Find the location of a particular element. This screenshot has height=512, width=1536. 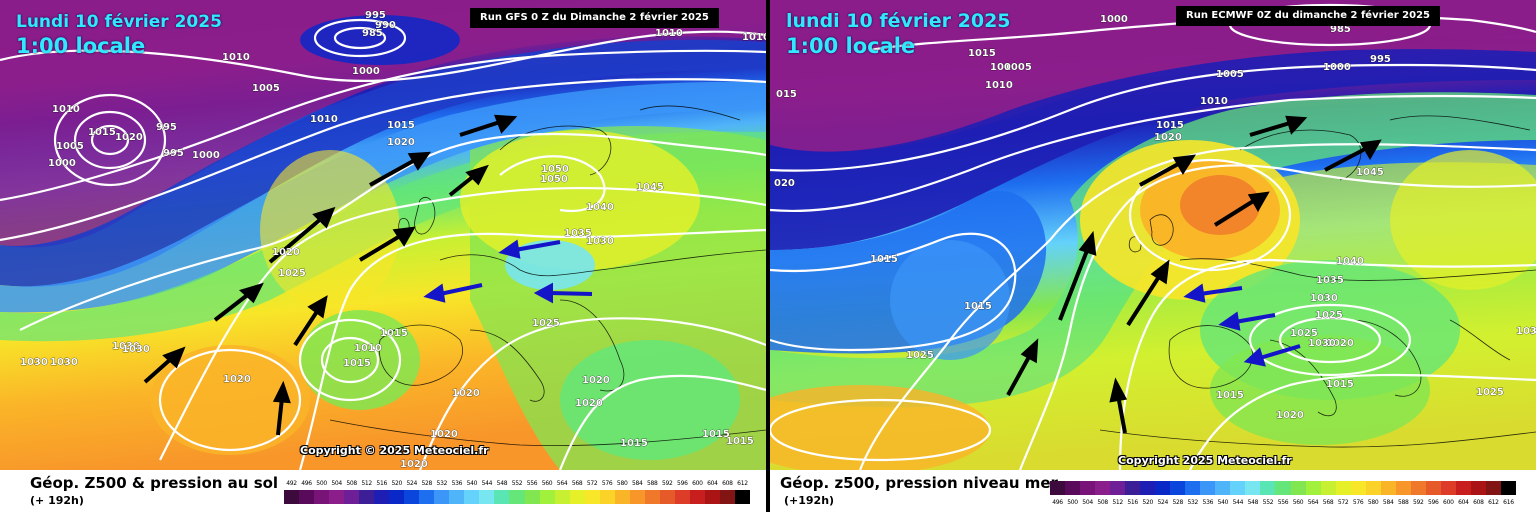

copyright: Copyright © 2025 Meteociel.fr is located at coordinates (394, 450).